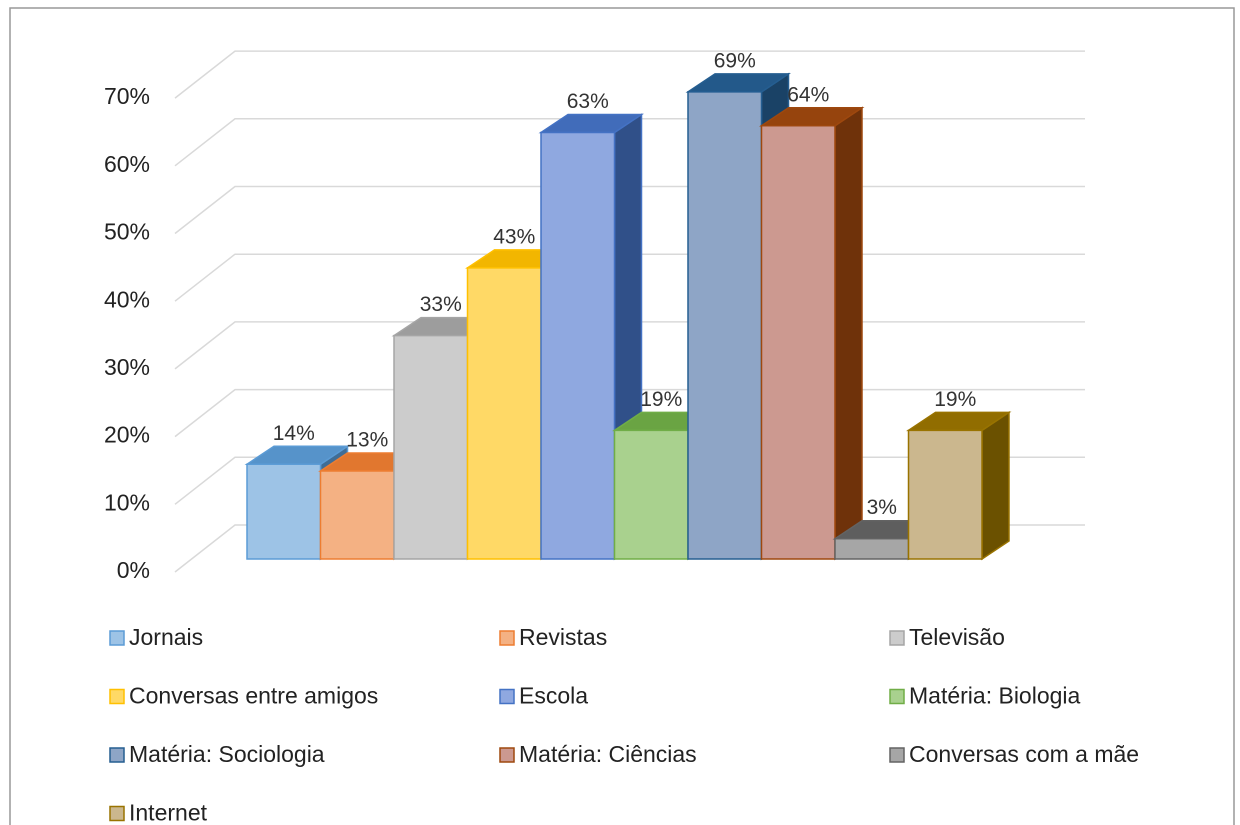 The image size is (1240, 825). What do you see at coordinates (133, 570) in the screenshot?
I see `y-tick-label: 0%` at bounding box center [133, 570].